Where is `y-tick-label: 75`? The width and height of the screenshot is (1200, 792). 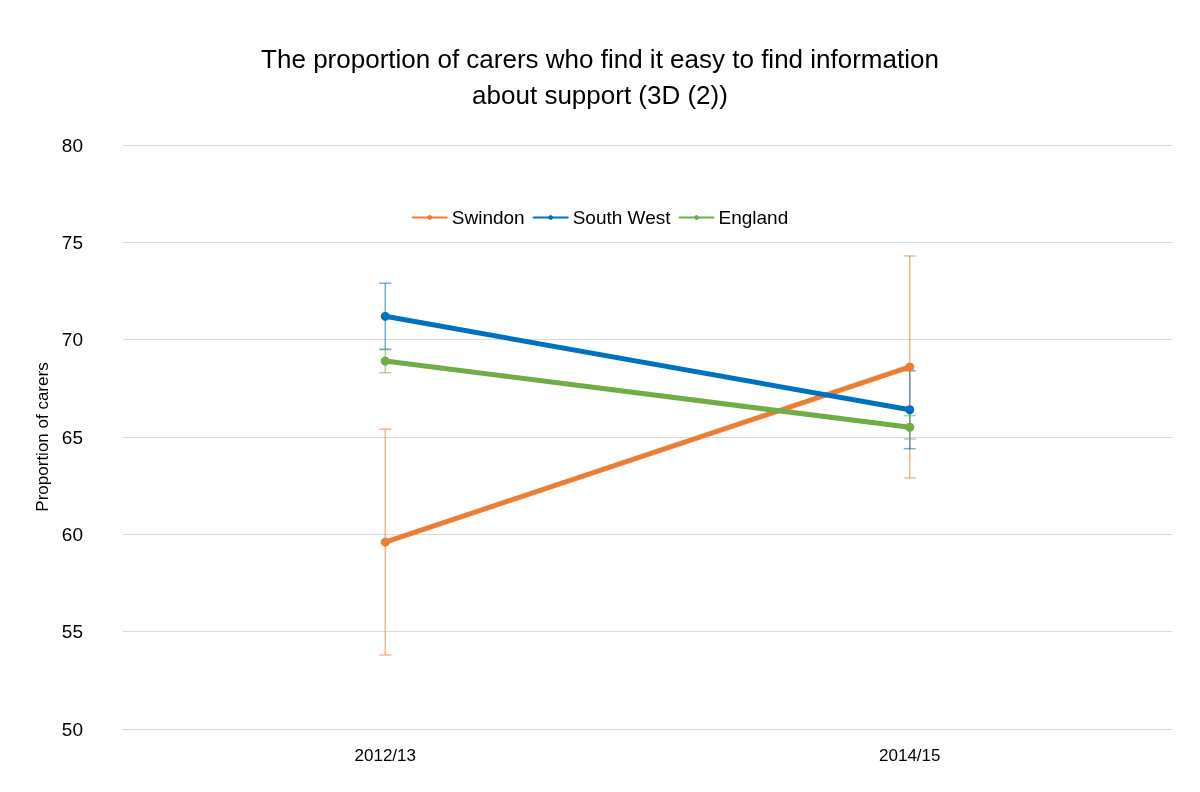
y-tick-label: 75 is located at coordinates (72, 242).